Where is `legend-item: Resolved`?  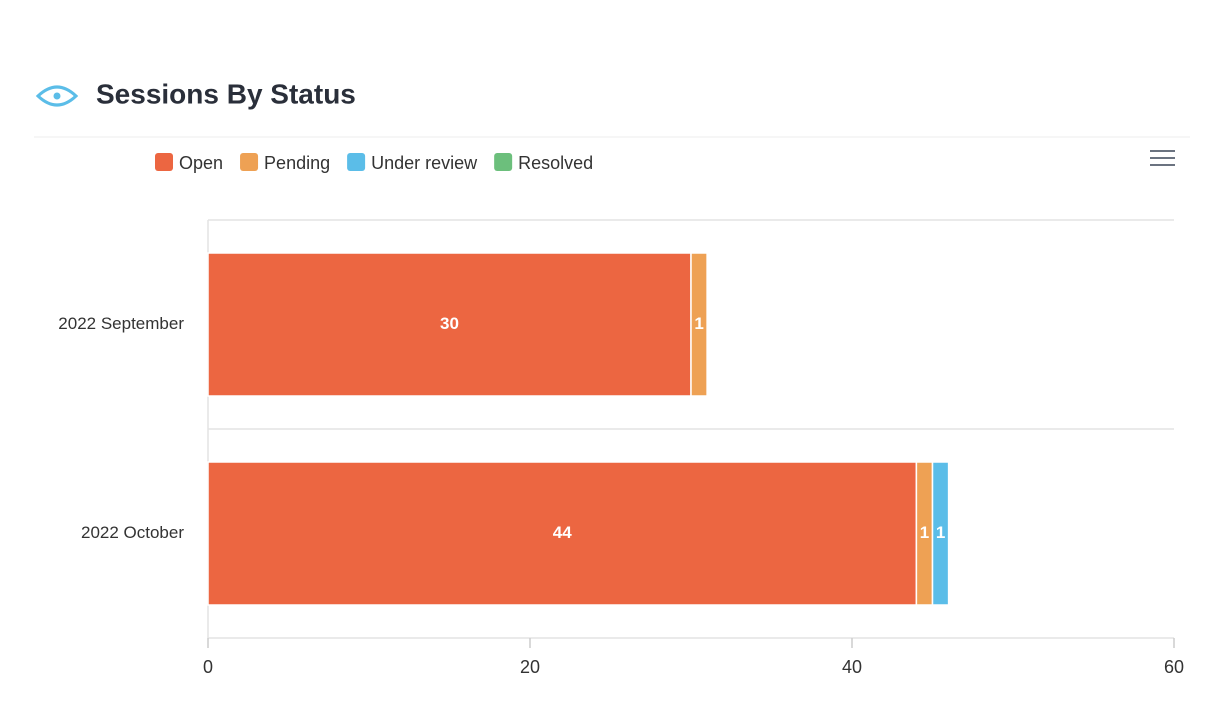 legend-item: Resolved is located at coordinates (543, 163).